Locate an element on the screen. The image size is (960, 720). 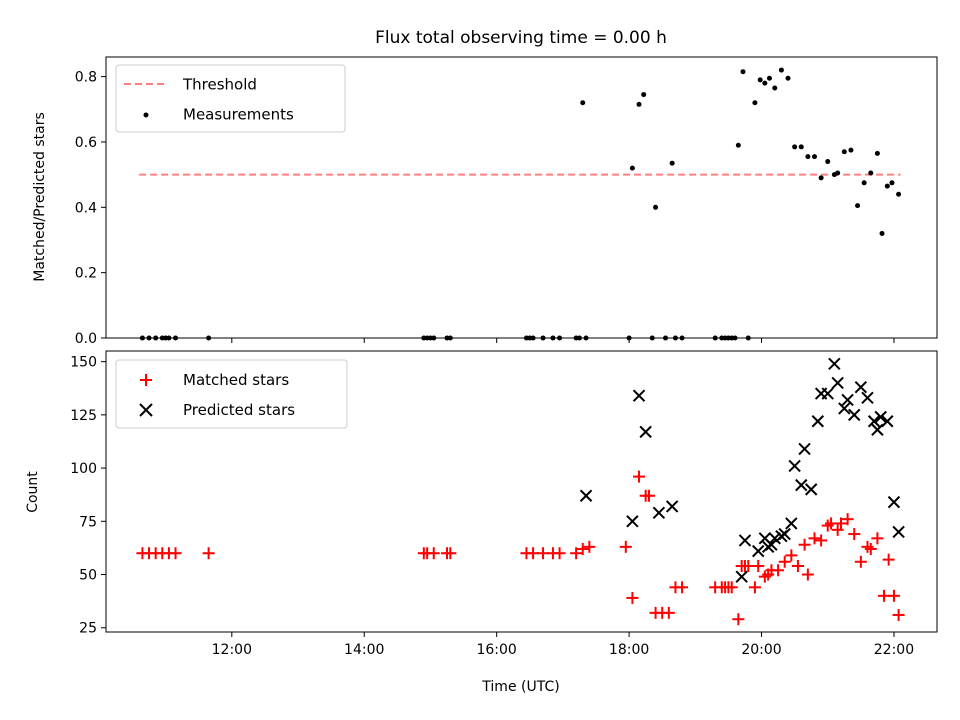
x-axis-label: Time (UTC) is located at coordinates (520, 687).